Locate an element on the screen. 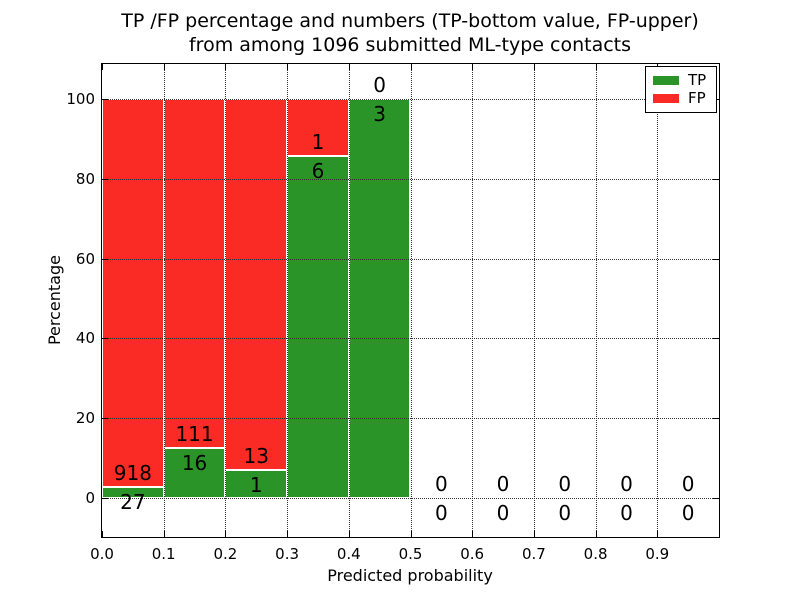  gridline-x-0.3 is located at coordinates (288, 300).